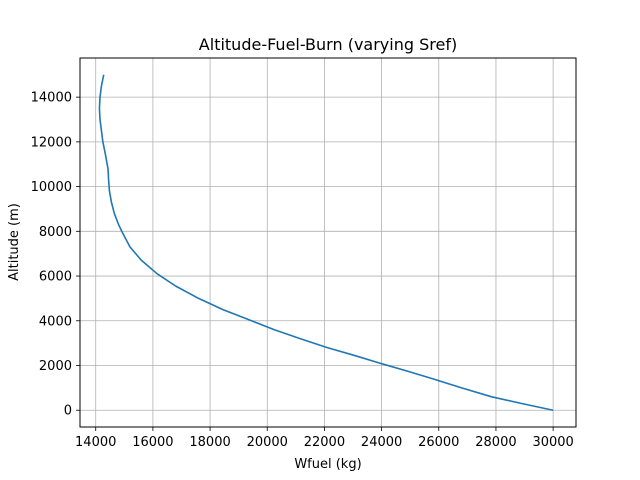 Image resolution: width=640 pixels, height=480 pixels. Describe the element at coordinates (51, 187) in the screenshot. I see `y-tick-label: 10000` at that location.